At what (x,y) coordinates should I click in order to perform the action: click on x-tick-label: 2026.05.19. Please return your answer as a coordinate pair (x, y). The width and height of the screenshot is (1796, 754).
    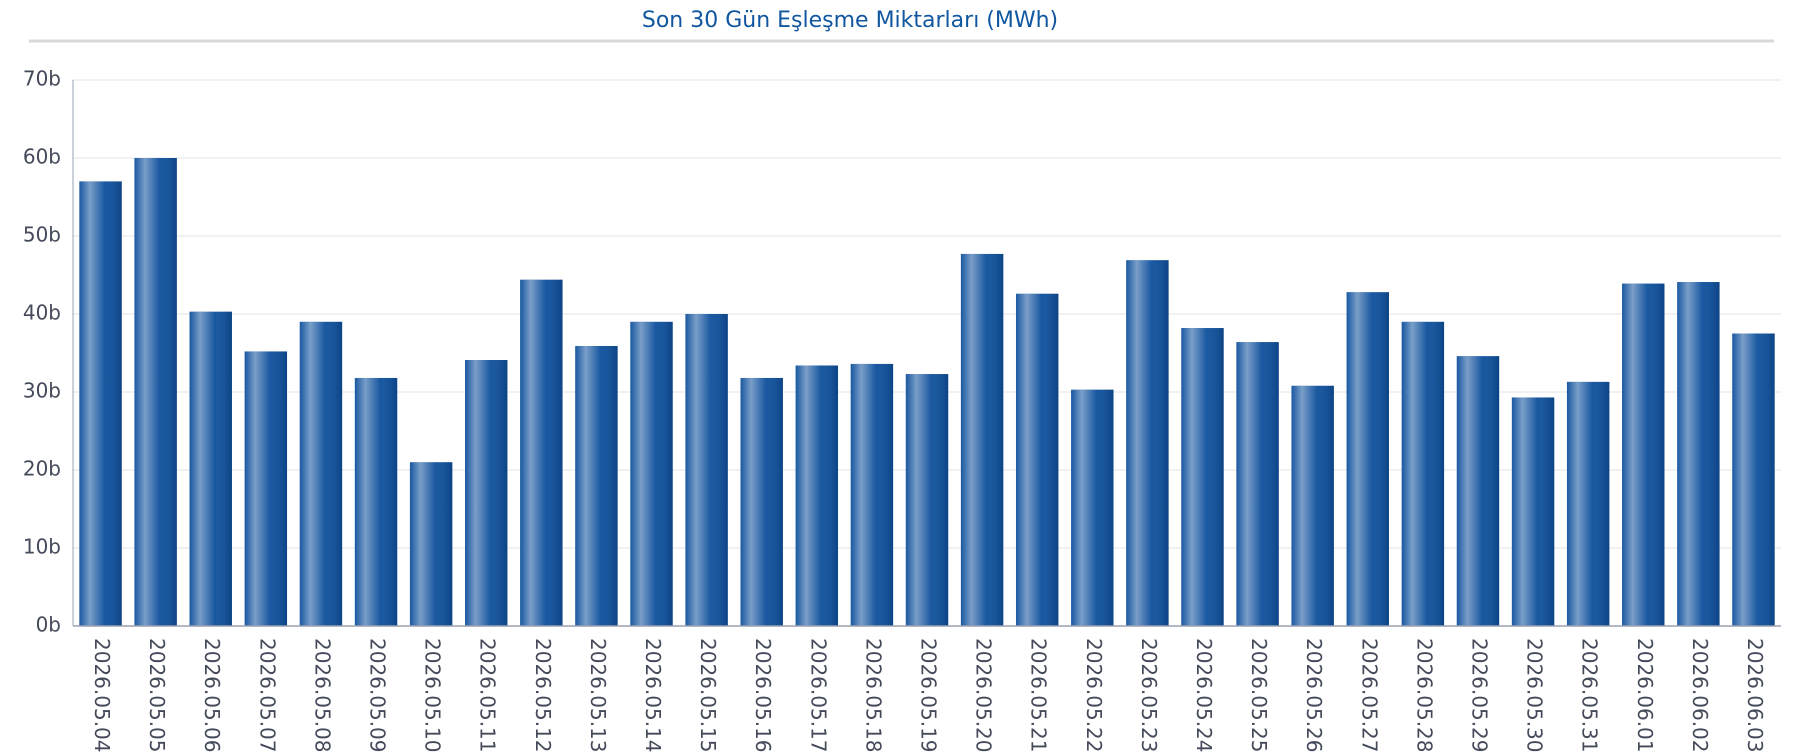
    Looking at the image, I should click on (929, 695).